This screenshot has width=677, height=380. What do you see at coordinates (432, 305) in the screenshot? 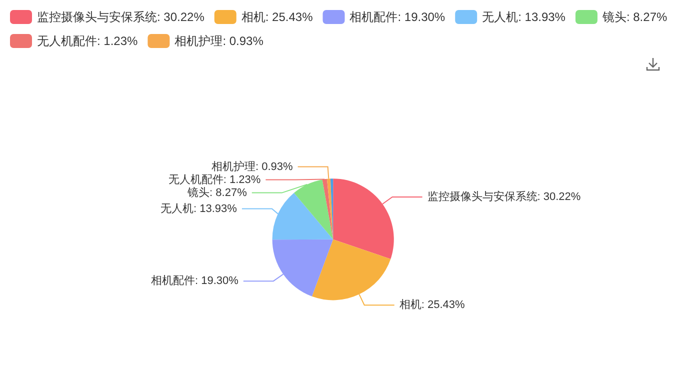
I see `slice-label: 相机: 25.43%` at bounding box center [432, 305].